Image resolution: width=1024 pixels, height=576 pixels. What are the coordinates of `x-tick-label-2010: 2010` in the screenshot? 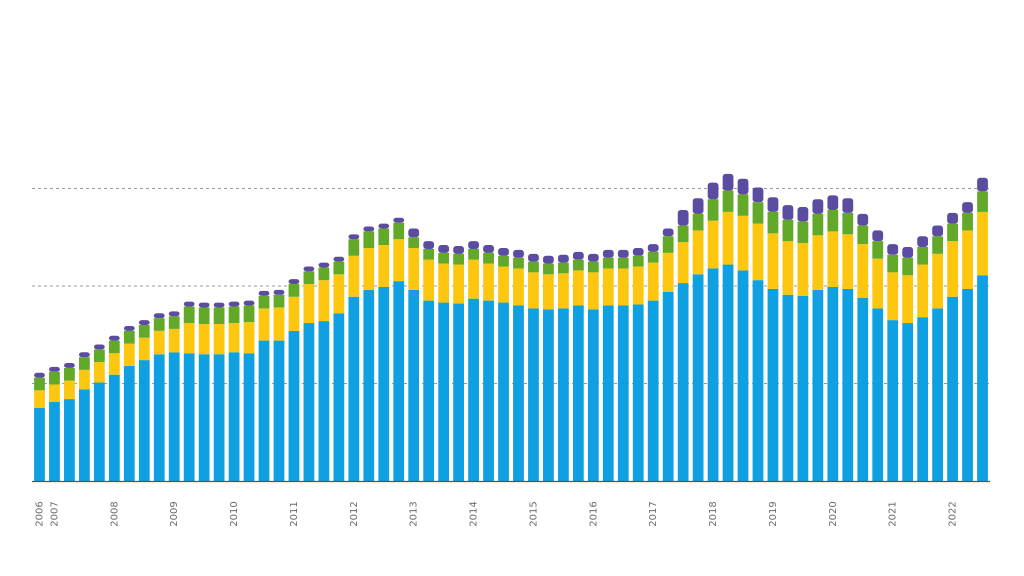 It's located at (234, 513).